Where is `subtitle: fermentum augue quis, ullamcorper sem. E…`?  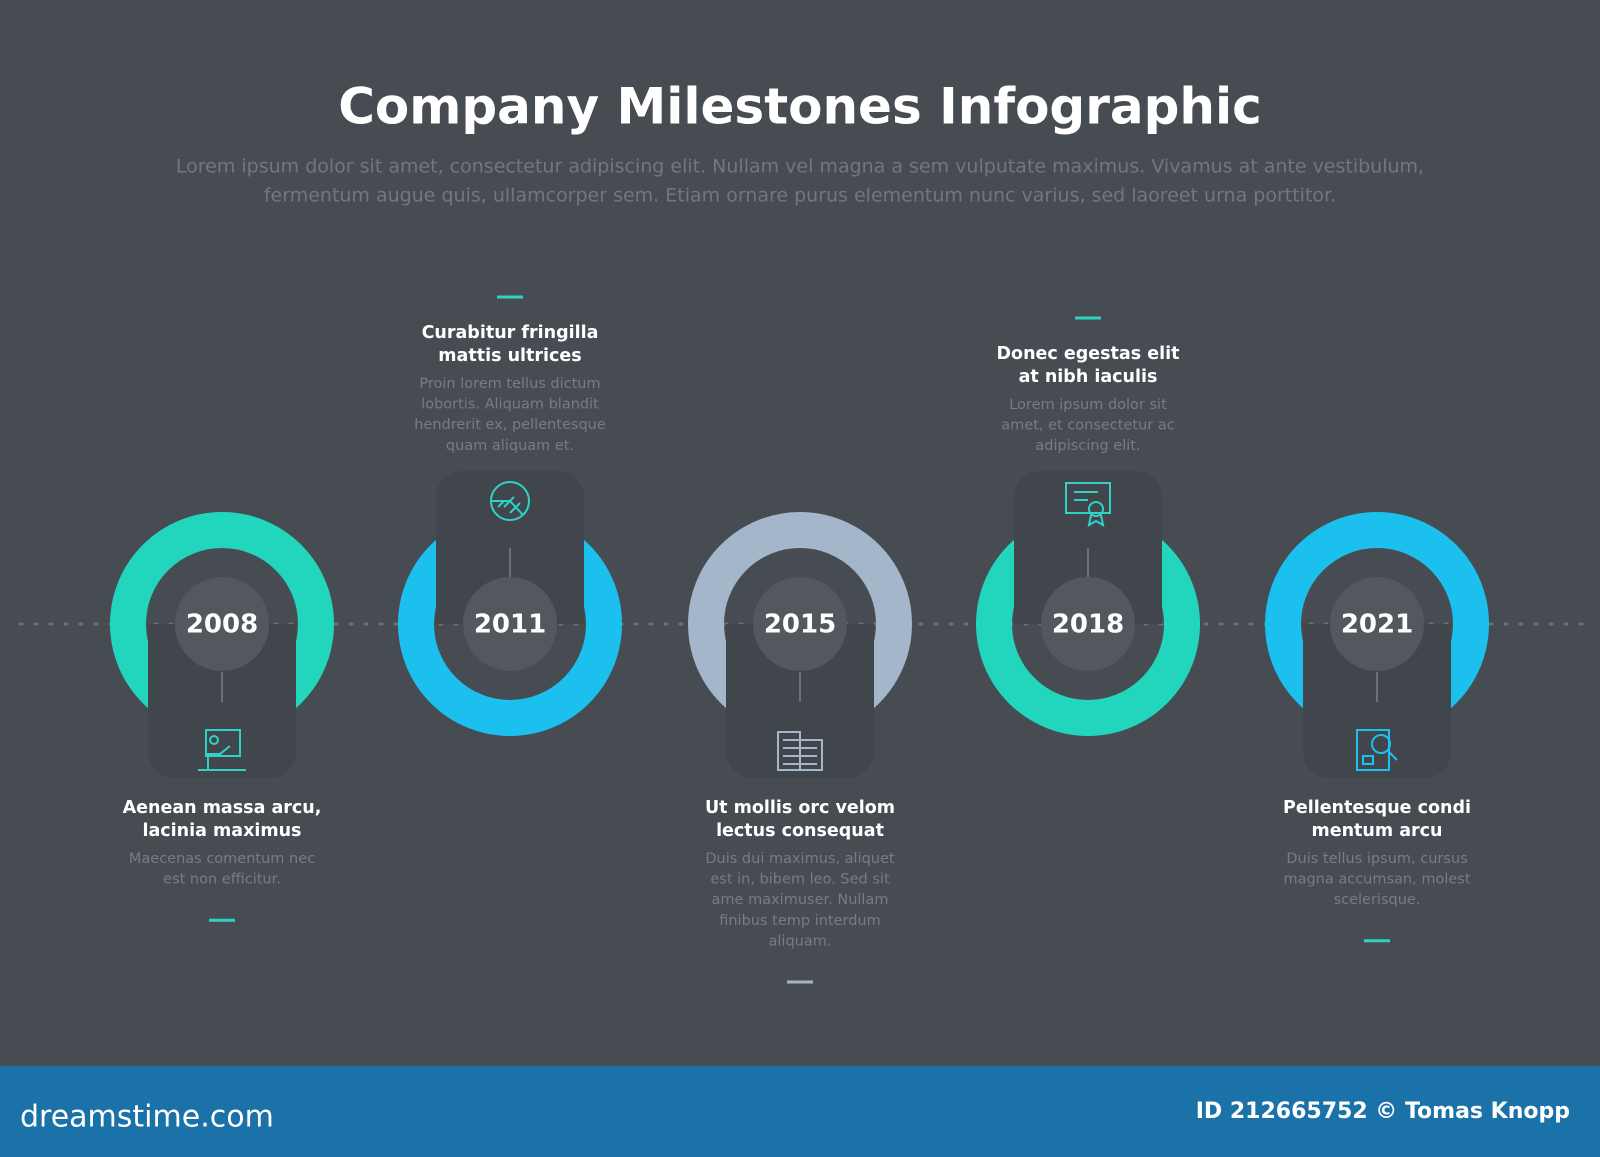
subtitle: fermentum augue quis, ullamcorper sem. E… is located at coordinates (800, 196).